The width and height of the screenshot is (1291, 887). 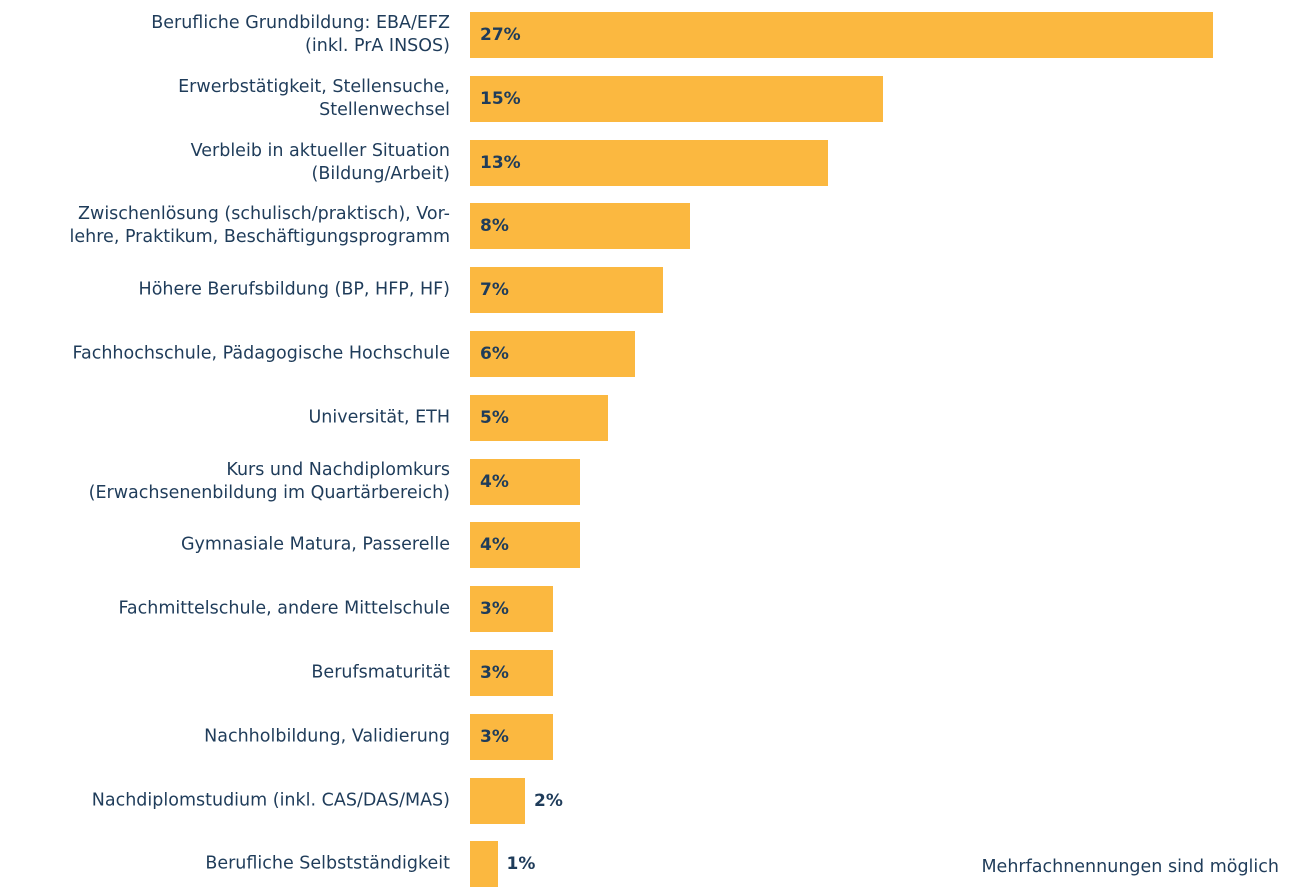 What do you see at coordinates (379, 417) in the screenshot?
I see `category-label: Universität, ETH` at bounding box center [379, 417].